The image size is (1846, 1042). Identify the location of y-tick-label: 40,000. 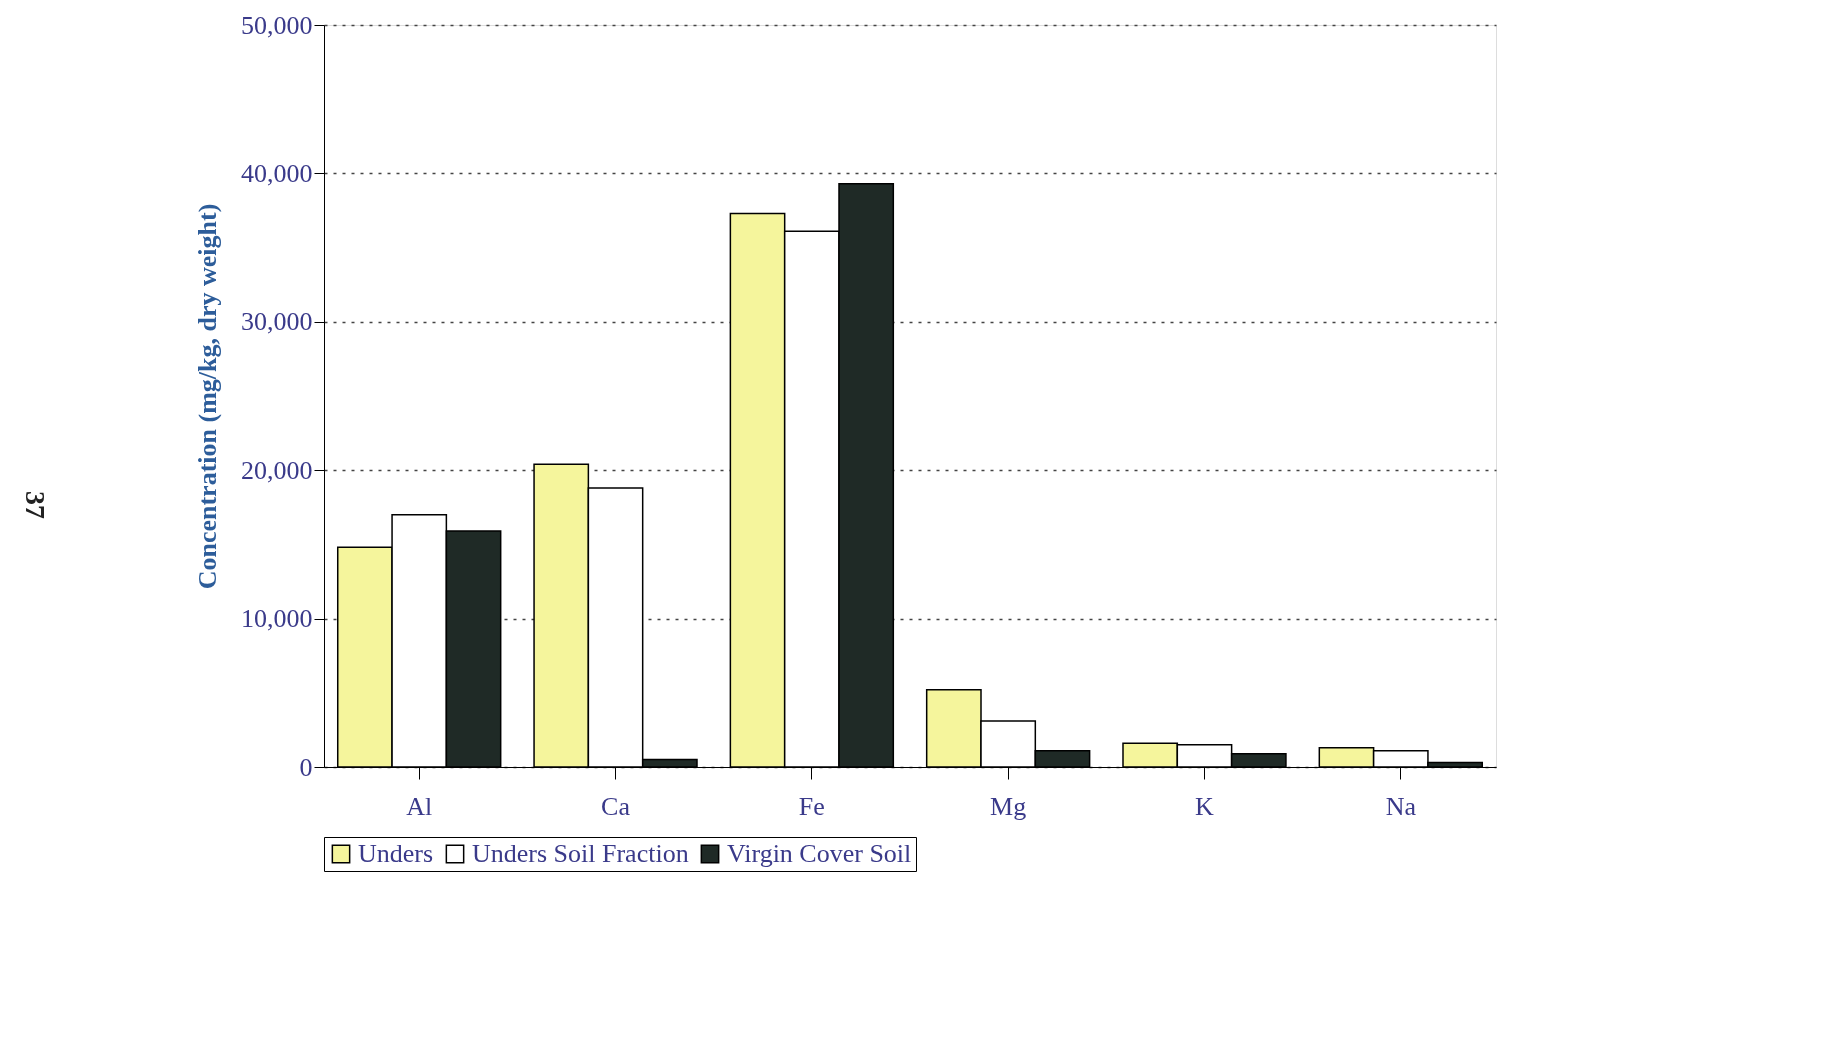
(277, 173).